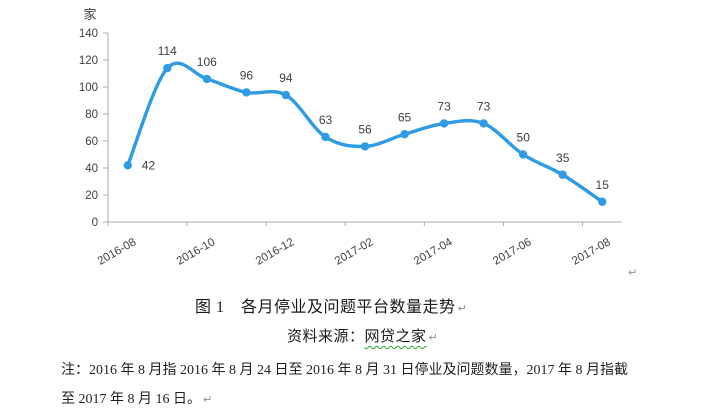 Image resolution: width=722 pixels, height=414 pixels. I want to click on x-axis-tick-label: 2016-12, so click(275, 252).